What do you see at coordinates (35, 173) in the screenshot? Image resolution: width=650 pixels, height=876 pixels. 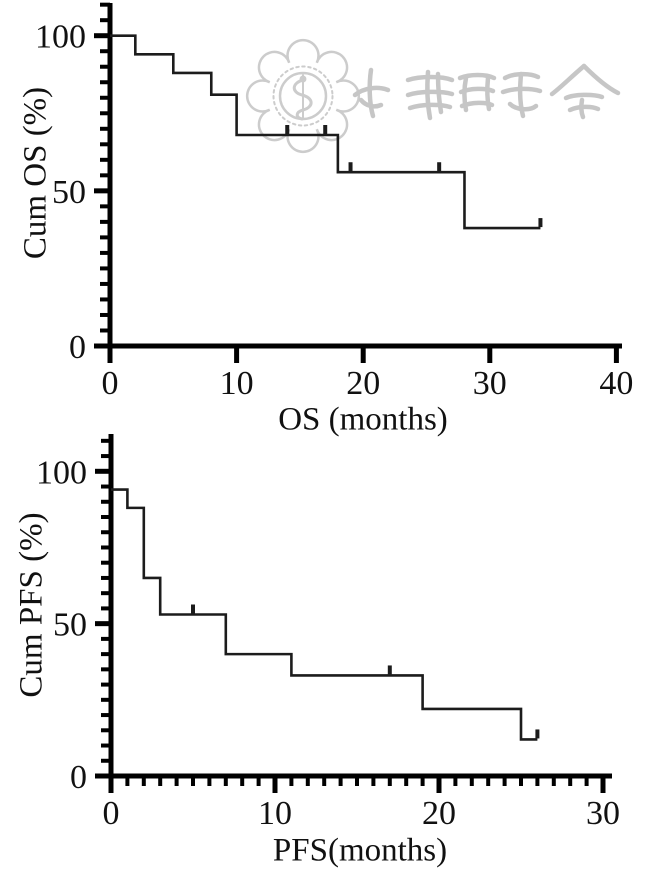 I see `os-y-axis-title: Cum OS (%)` at bounding box center [35, 173].